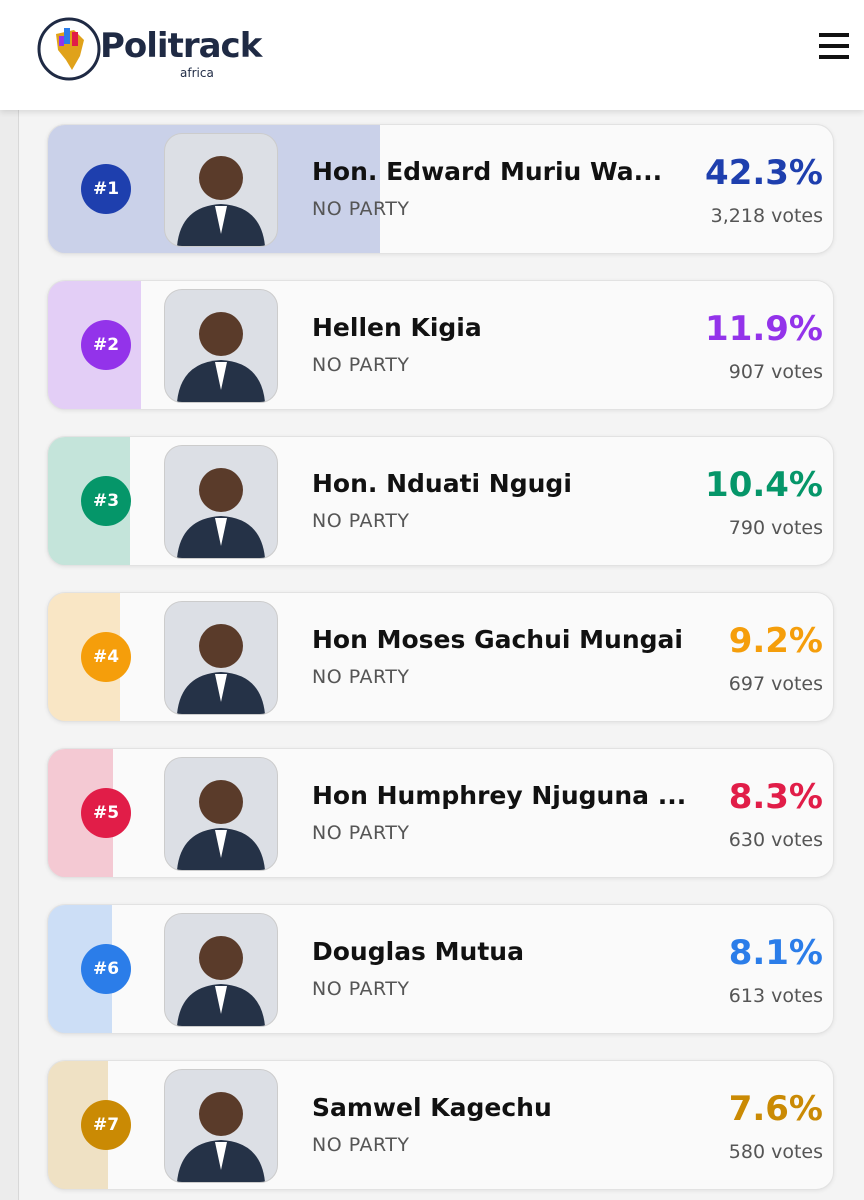  What do you see at coordinates (775, 996) in the screenshot?
I see `vote-count: 613 votes` at bounding box center [775, 996].